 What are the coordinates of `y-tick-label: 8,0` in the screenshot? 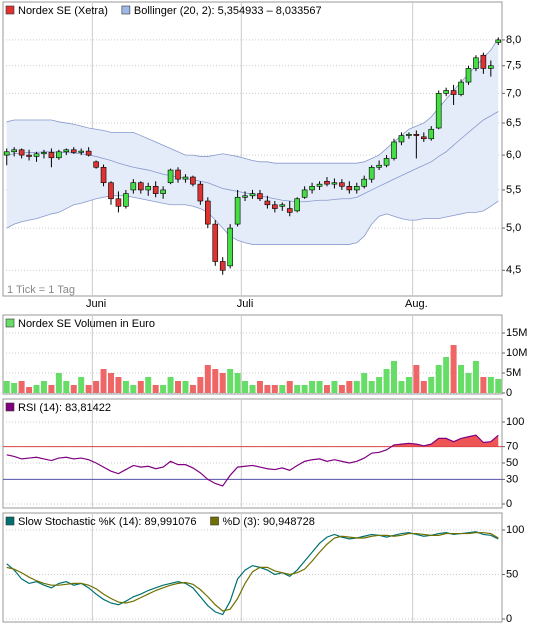 It's located at (513, 40).